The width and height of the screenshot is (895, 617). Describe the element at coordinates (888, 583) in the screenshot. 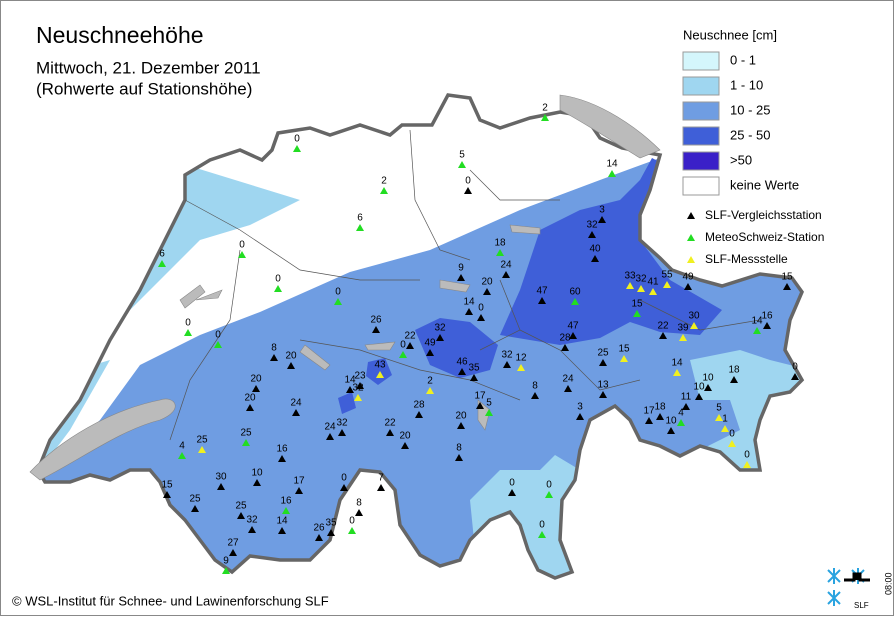

I see `time: 08:00` at that location.